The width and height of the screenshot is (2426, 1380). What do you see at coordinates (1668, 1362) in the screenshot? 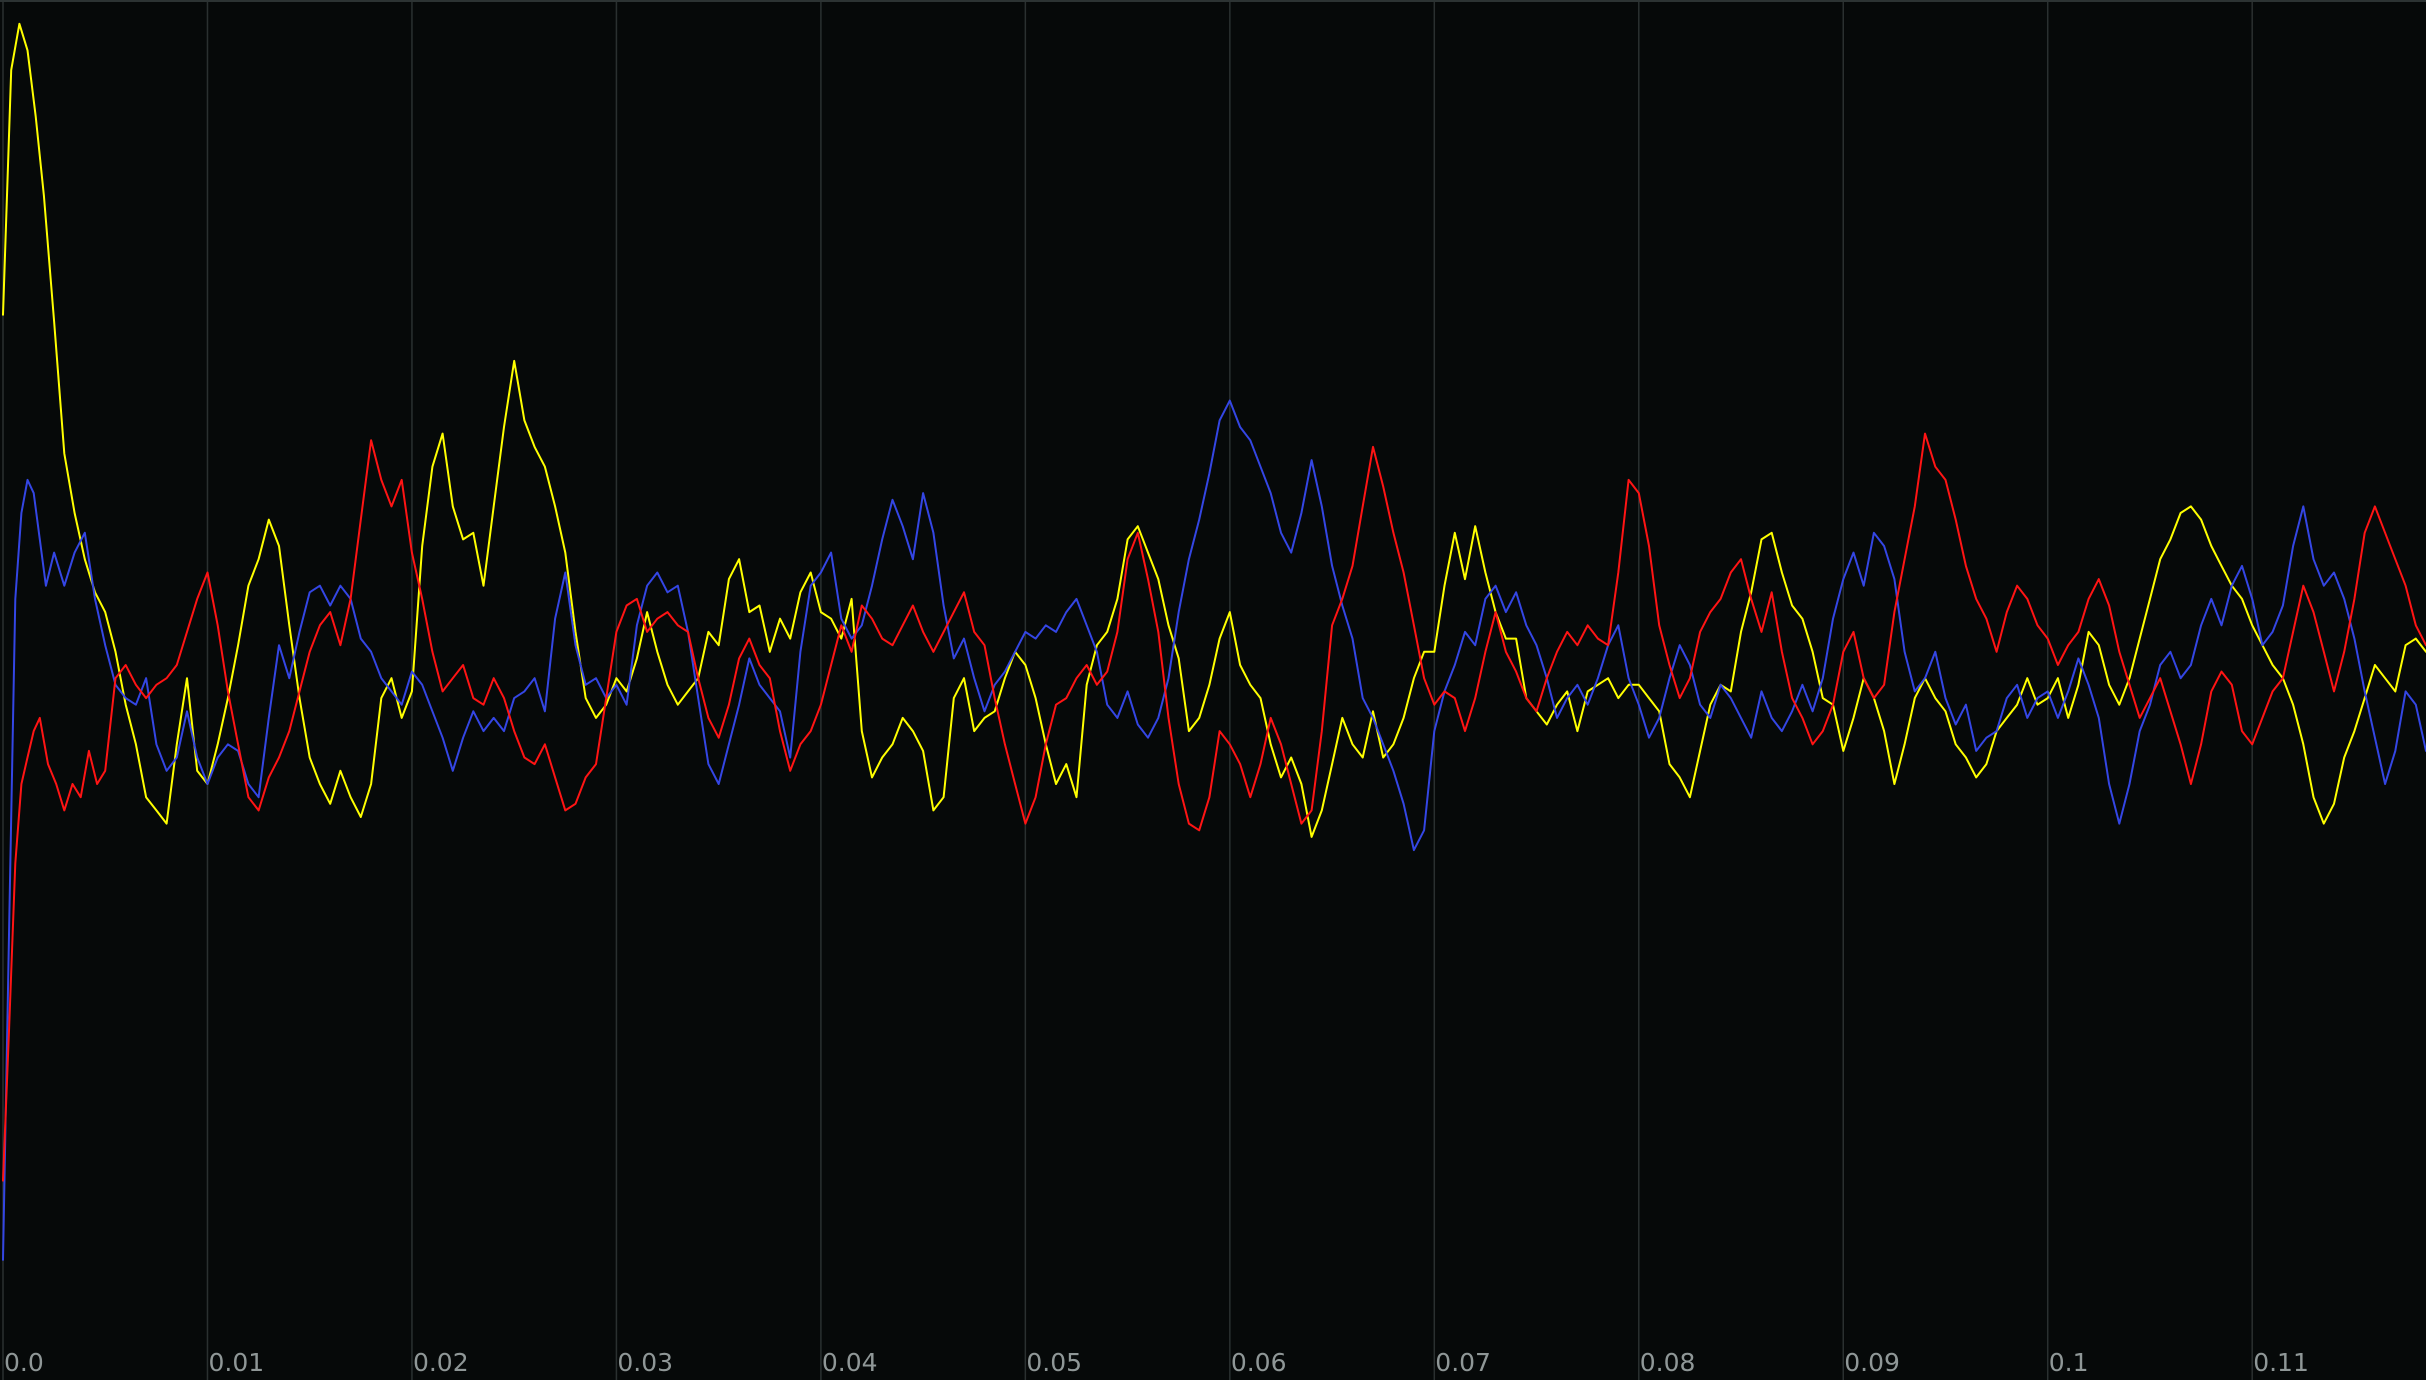
I see `x-tick-label: 0.08` at bounding box center [1668, 1362].